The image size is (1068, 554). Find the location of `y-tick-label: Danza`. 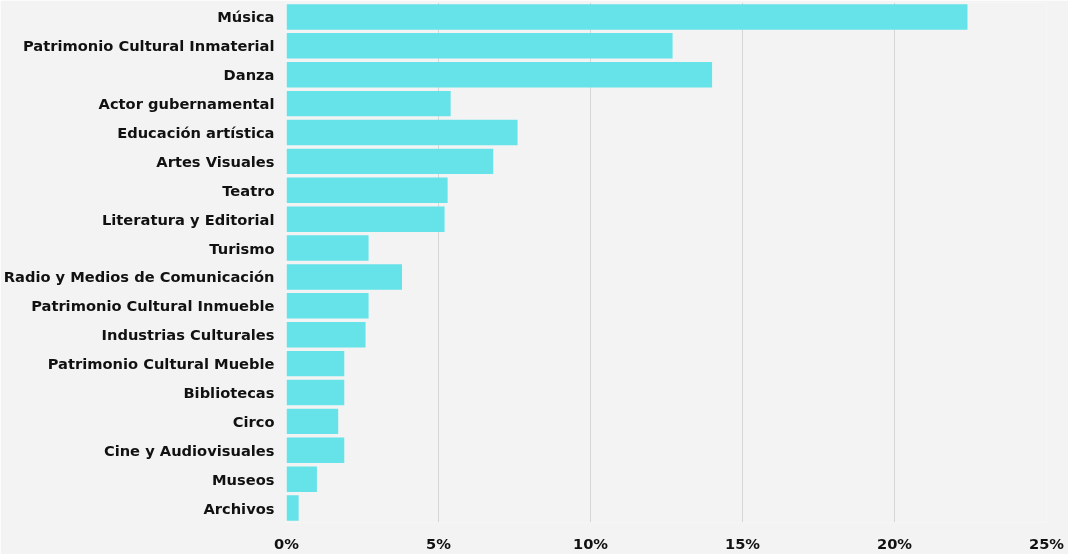

y-tick-label: Danza is located at coordinates (249, 75).